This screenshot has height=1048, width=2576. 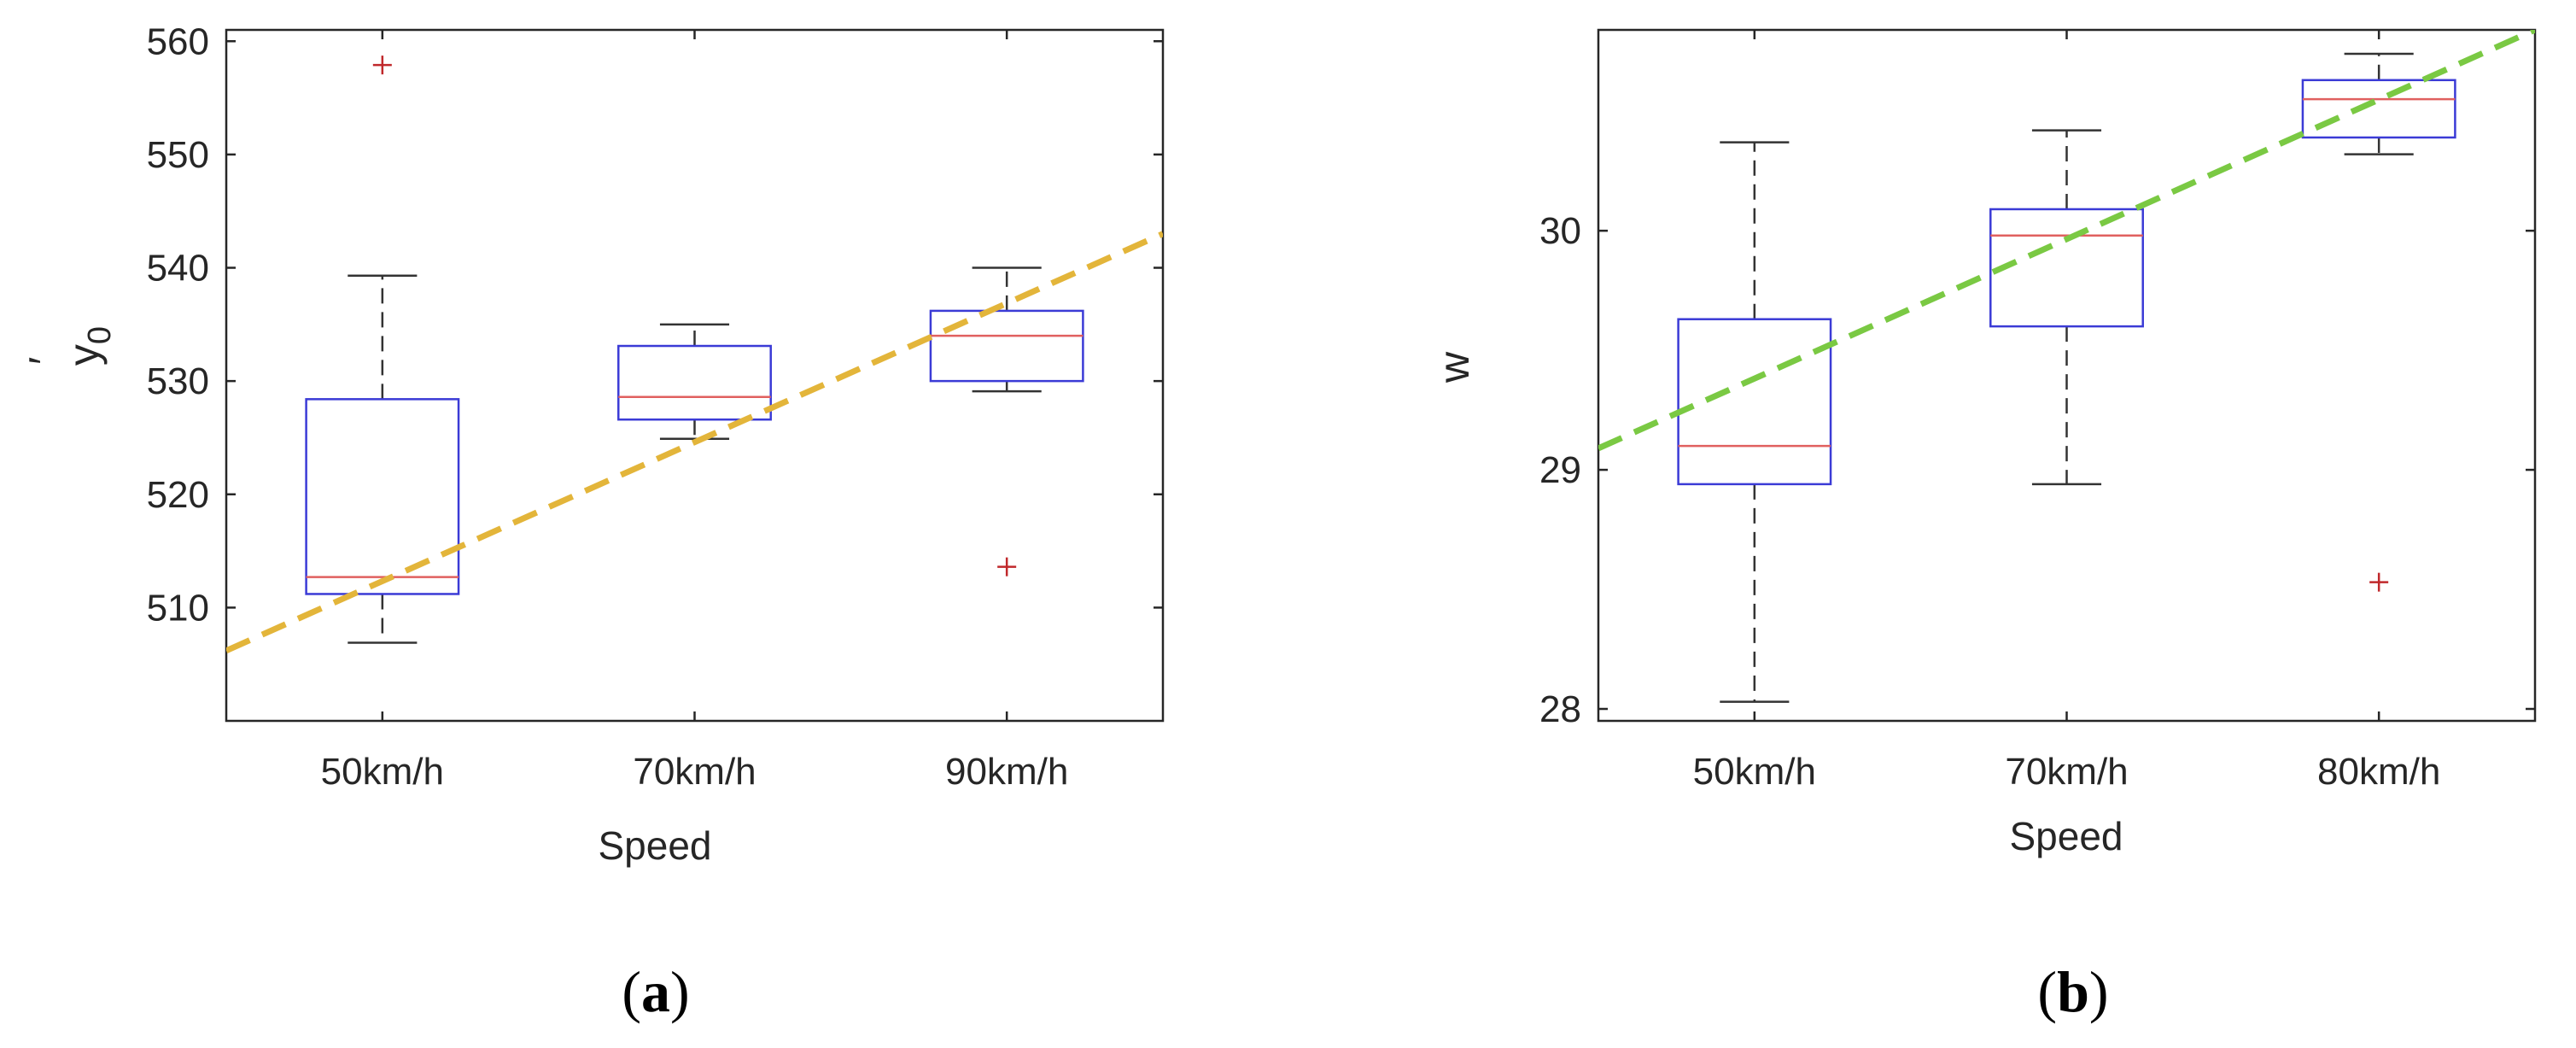 I want to click on trend-line-b, so click(x=2066, y=241).